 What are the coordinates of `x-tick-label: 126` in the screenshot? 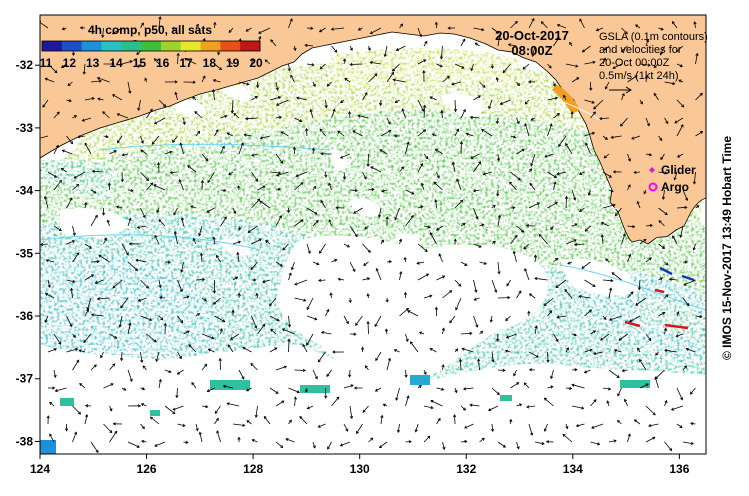 It's located at (147, 469).